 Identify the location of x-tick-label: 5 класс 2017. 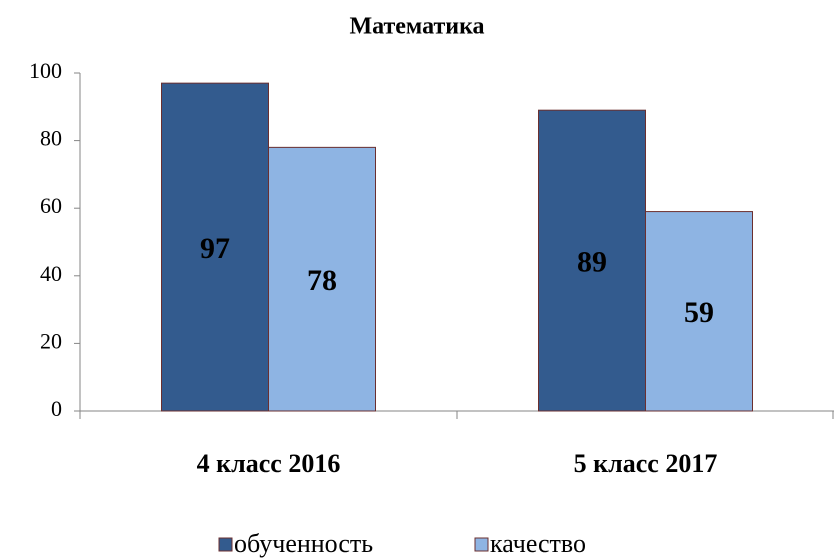
(646, 463).